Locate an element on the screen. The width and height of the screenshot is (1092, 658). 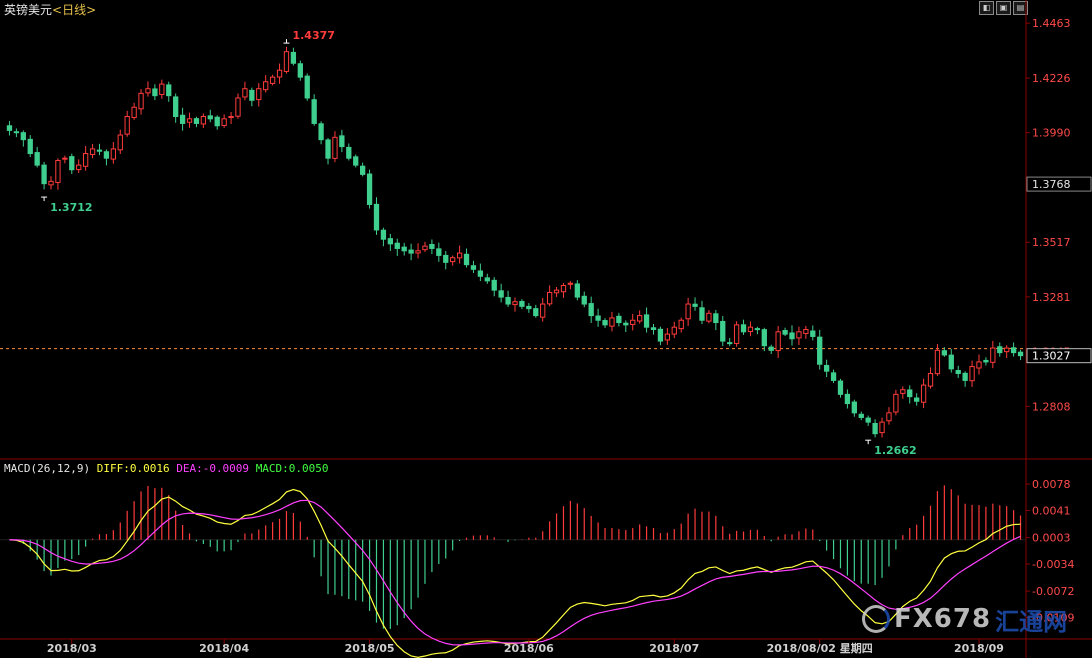
layout-button-3: ▤ is located at coordinates (1020, 8).